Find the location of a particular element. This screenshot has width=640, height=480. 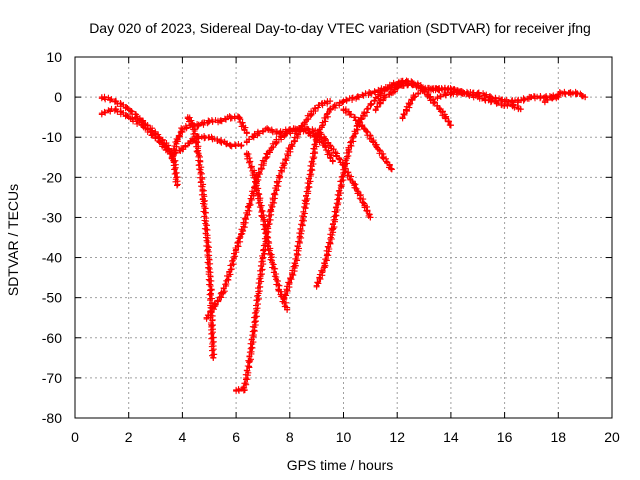

series-arc-g is located at coordinates (283, 246).